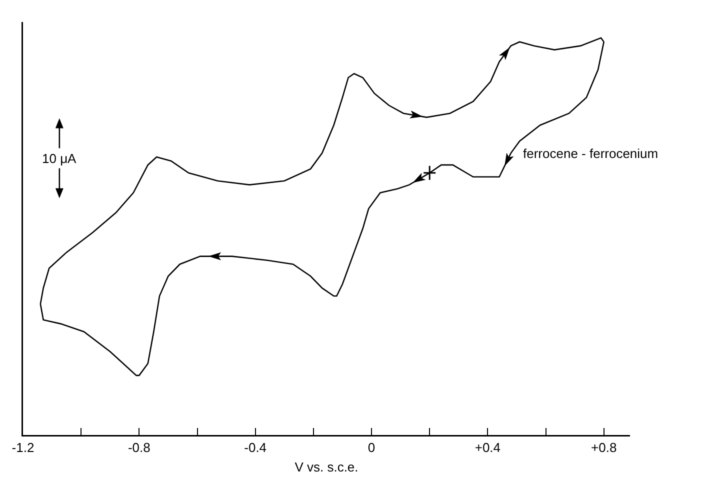  Describe the element at coordinates (255, 447) in the screenshot. I see `x-tick-label: -0.4` at that location.